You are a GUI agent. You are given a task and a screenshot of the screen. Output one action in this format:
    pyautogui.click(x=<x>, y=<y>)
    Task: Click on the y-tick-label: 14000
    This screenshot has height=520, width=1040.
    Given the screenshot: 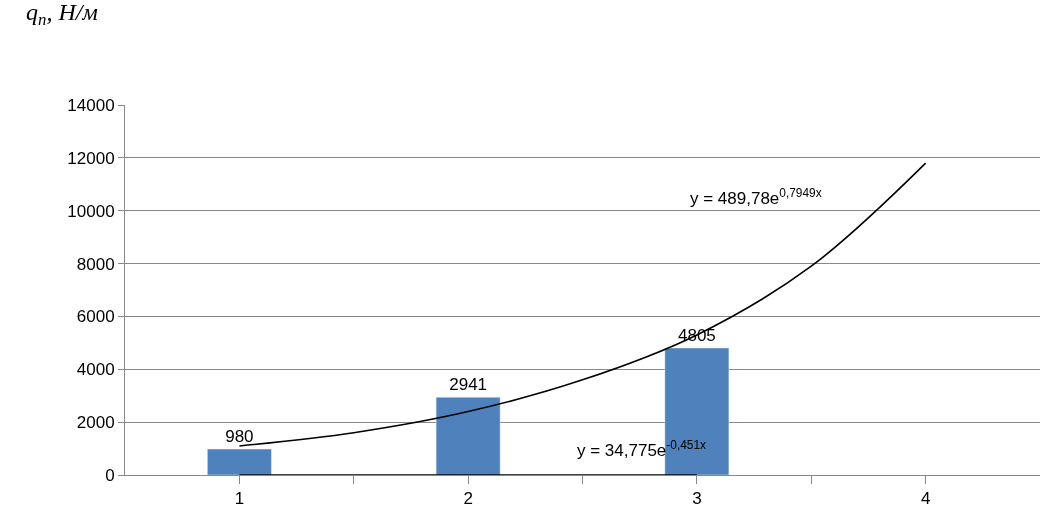 What is the action you would take?
    pyautogui.click(x=91, y=105)
    